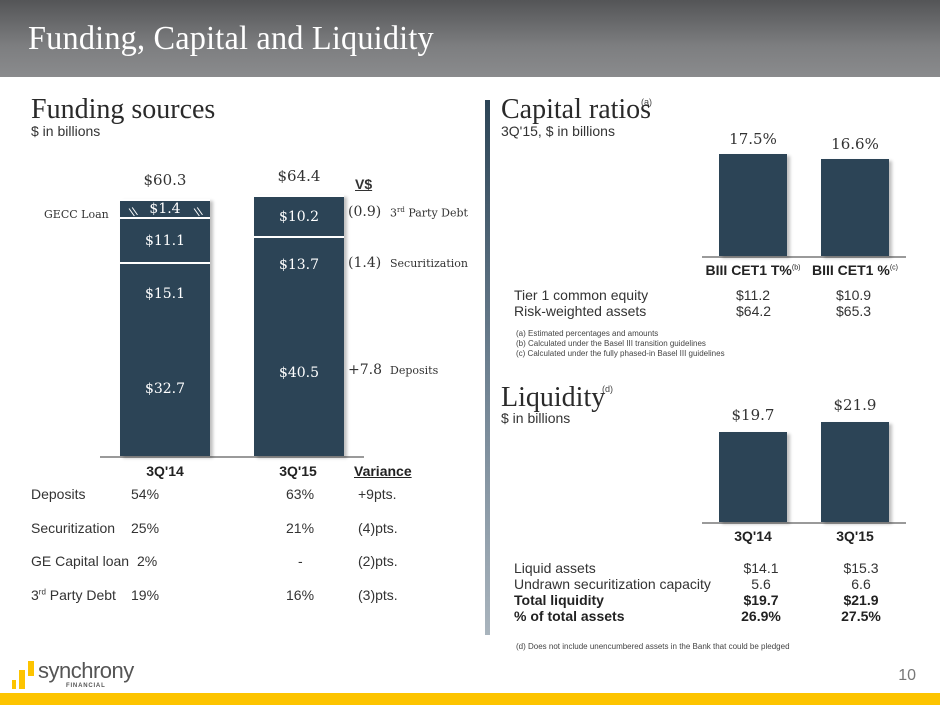 The height and width of the screenshot is (705, 940). What do you see at coordinates (580, 311) in the screenshot?
I see `row-label: Risk-weighted assets` at bounding box center [580, 311].